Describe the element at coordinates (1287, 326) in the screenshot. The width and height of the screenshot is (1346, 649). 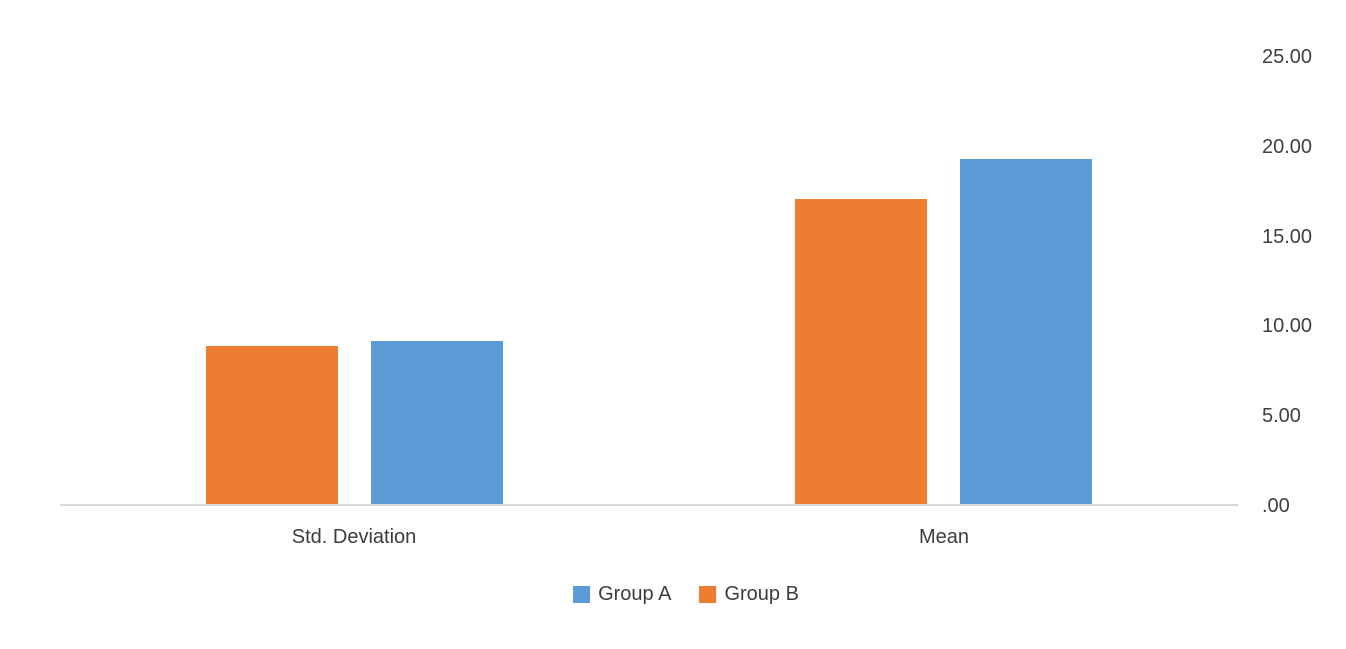
I see `y-tick-label-10-00: 10.00` at that location.